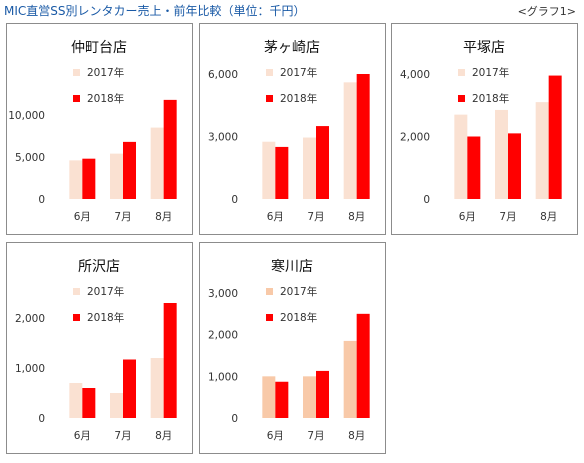 The width and height of the screenshot is (584, 463). What do you see at coordinates (99, 267) in the screenshot?
I see `chart-title: 所沢店` at bounding box center [99, 267].